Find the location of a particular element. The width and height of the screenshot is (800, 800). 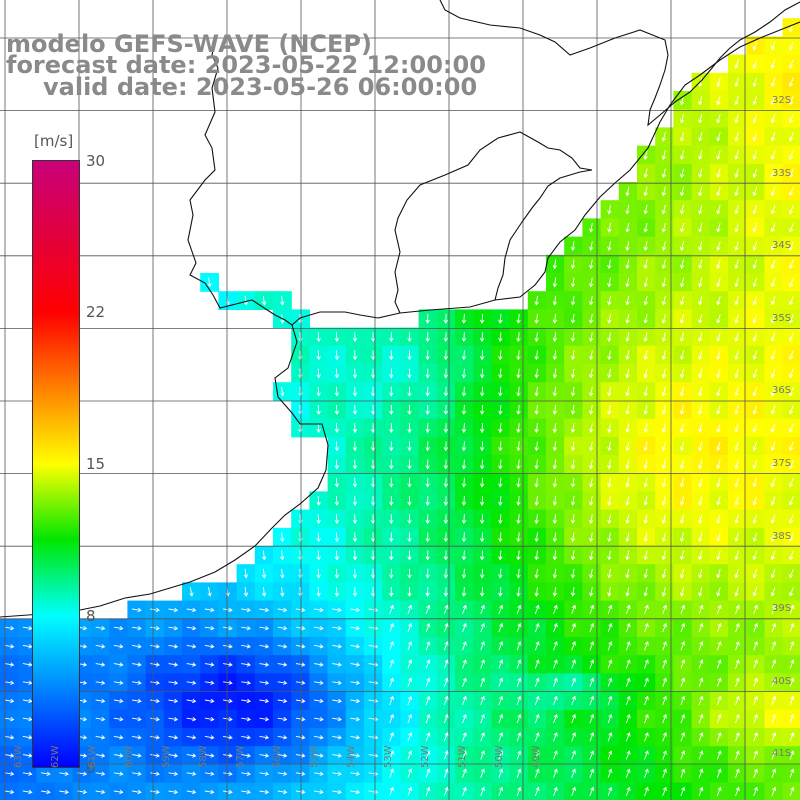

longitude-label: 54W is located at coordinates (351, 756).